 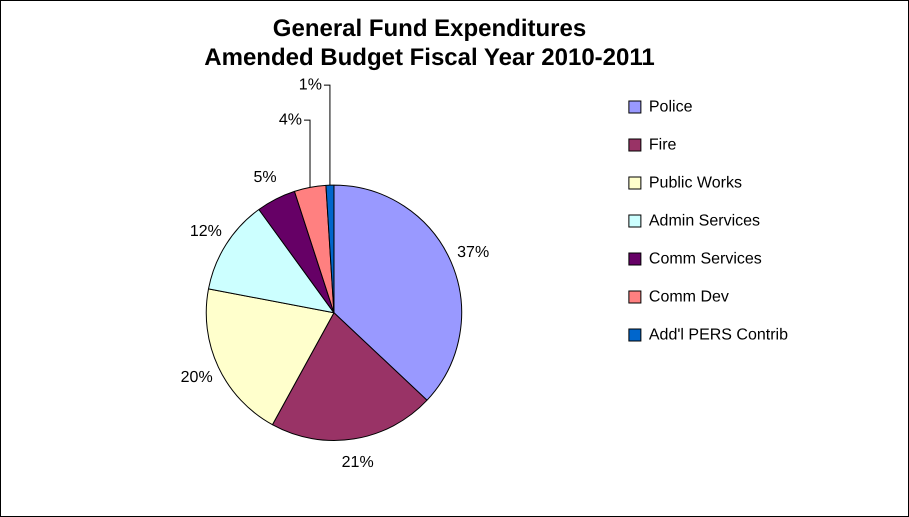 What do you see at coordinates (695, 183) in the screenshot?
I see `legend-label: Public Works` at bounding box center [695, 183].